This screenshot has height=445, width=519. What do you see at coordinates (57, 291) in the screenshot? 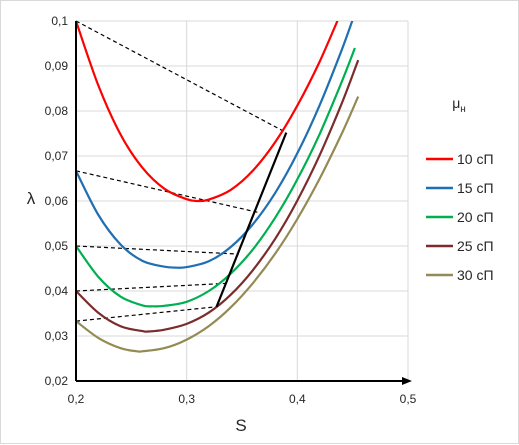
I see `y-tick-label: 0,04` at bounding box center [57, 291].